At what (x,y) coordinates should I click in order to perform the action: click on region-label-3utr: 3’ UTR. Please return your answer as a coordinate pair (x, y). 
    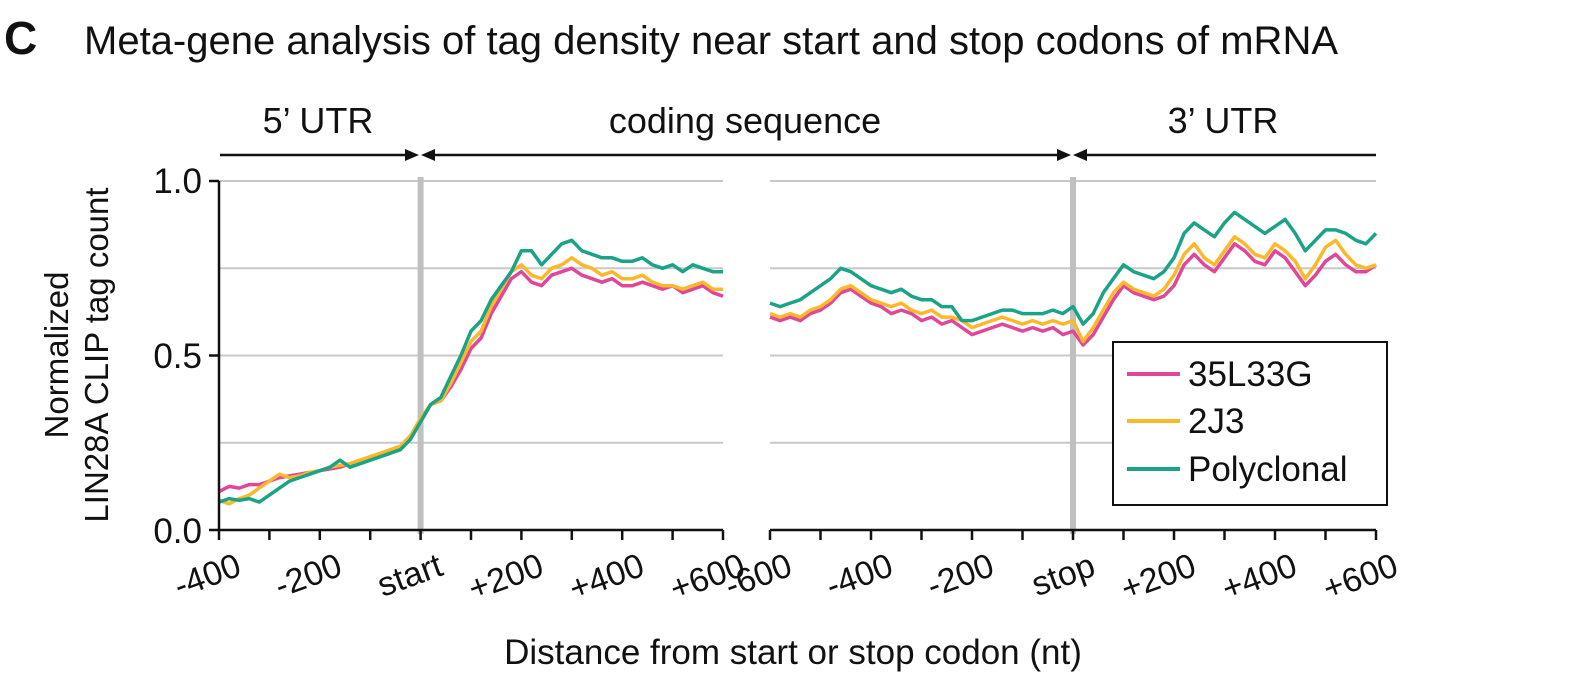
    Looking at the image, I should click on (1223, 120).